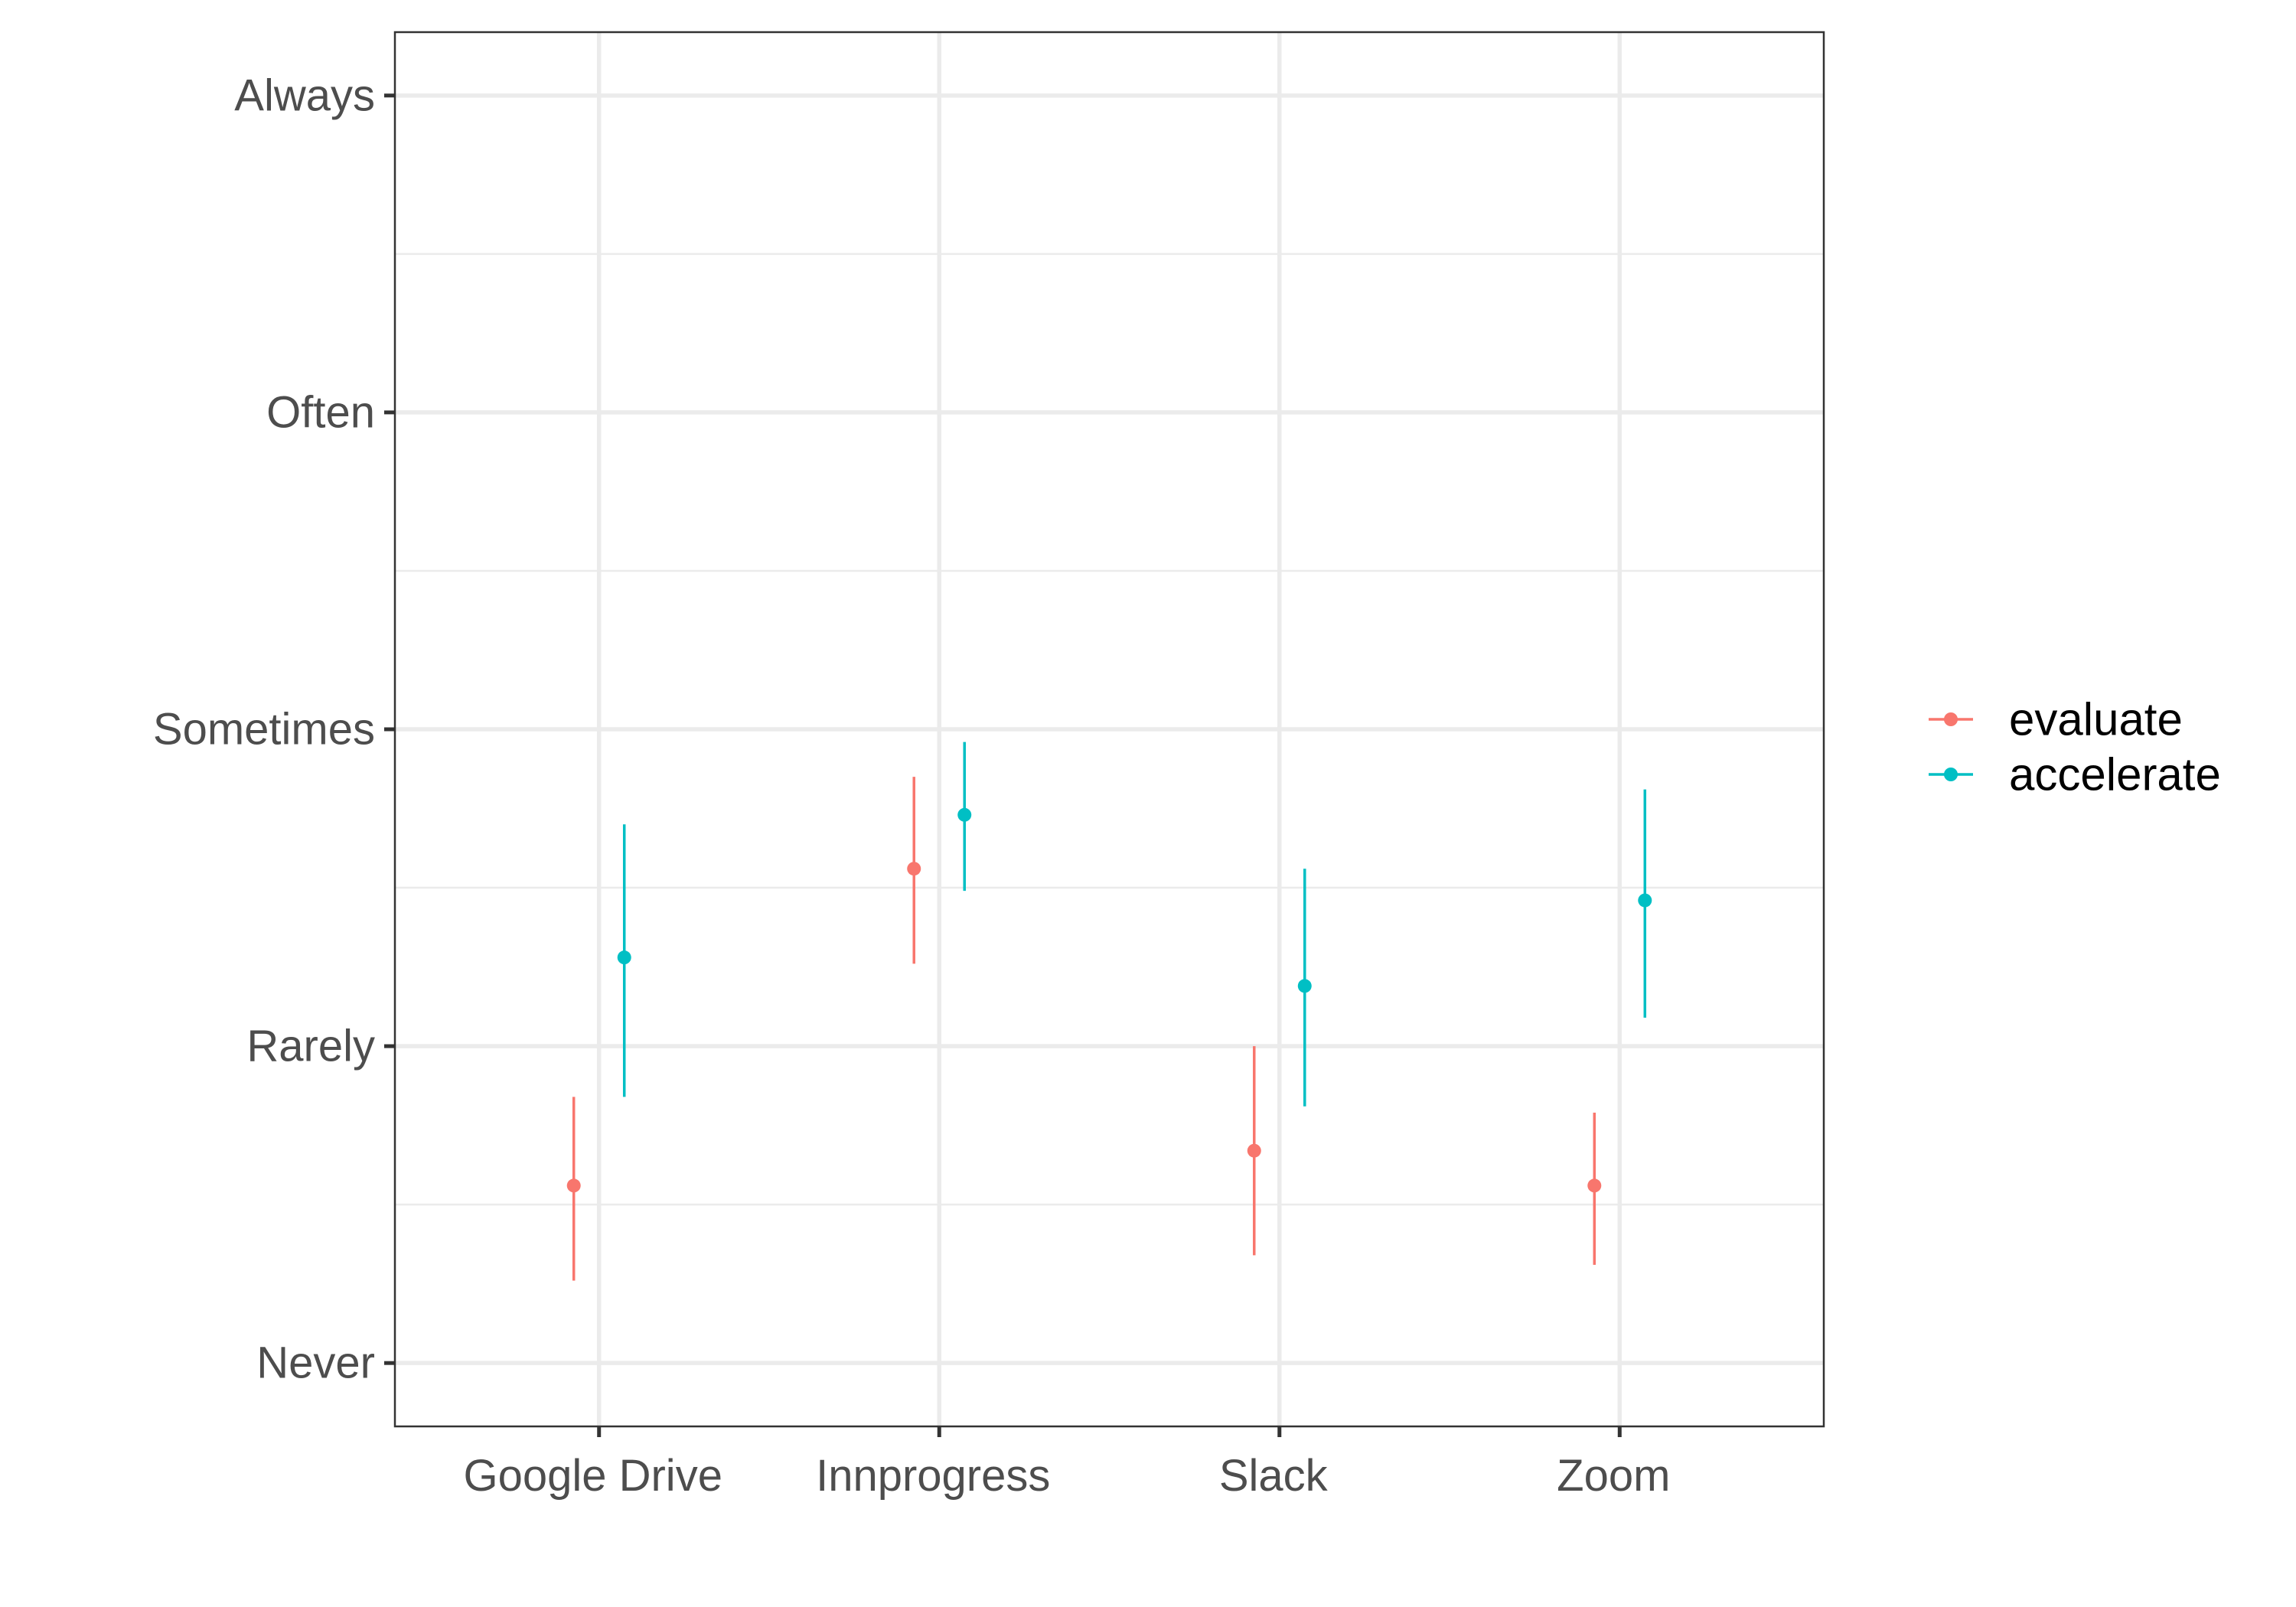  Describe the element at coordinates (310, 1046) in the screenshot. I see `y-tick-label: Rarely` at that location.